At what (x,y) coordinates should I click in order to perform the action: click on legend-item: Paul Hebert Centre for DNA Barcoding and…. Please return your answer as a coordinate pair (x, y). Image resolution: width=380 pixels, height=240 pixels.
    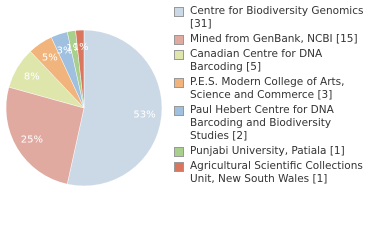
    Looking at the image, I should click on (272, 123).